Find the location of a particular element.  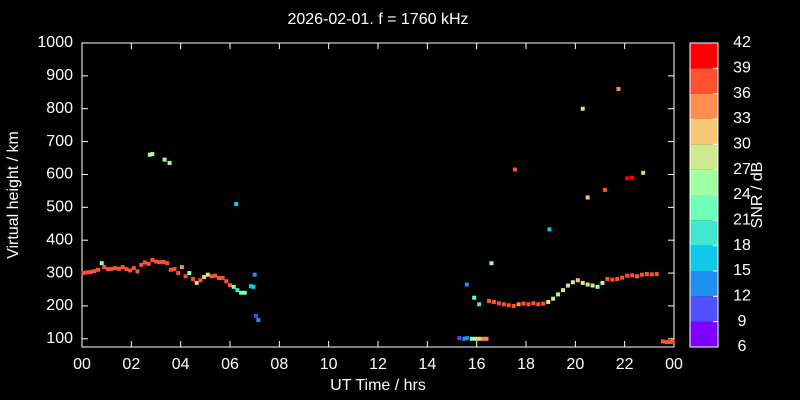

x-axis-label: UT Time / hrs is located at coordinates (378, 385).